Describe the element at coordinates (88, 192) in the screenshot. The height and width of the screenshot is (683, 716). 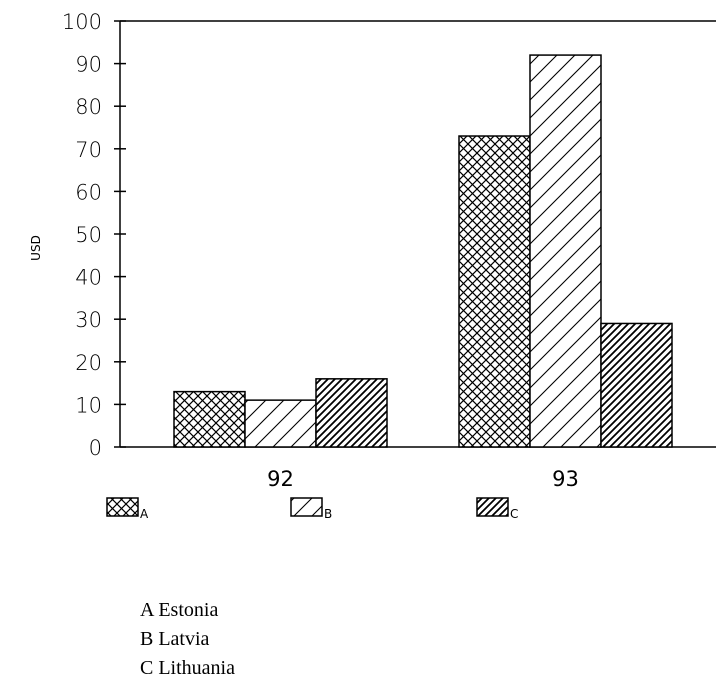
I see `y-tick-label: 60` at that location.